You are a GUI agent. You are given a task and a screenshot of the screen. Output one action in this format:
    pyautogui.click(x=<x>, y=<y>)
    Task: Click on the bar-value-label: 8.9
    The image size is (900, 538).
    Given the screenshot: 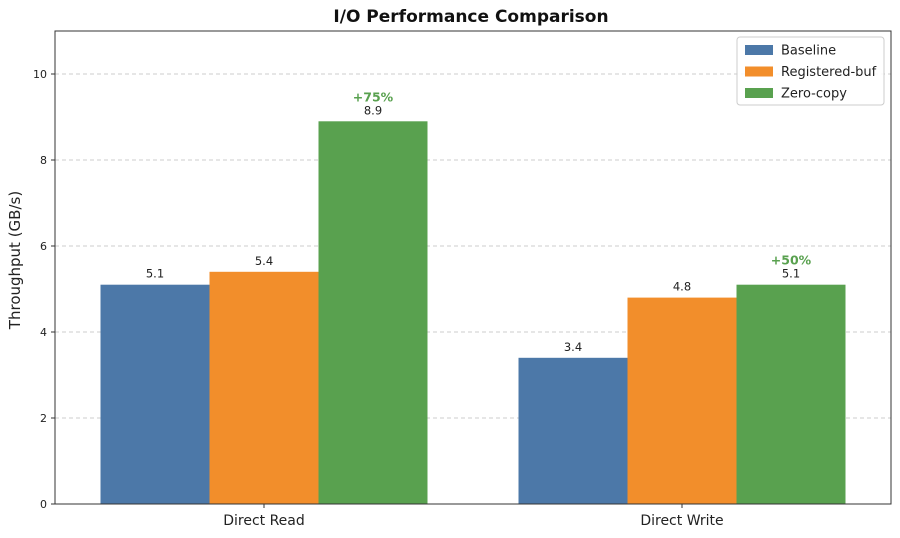 What is the action you would take?
    pyautogui.click(x=373, y=110)
    